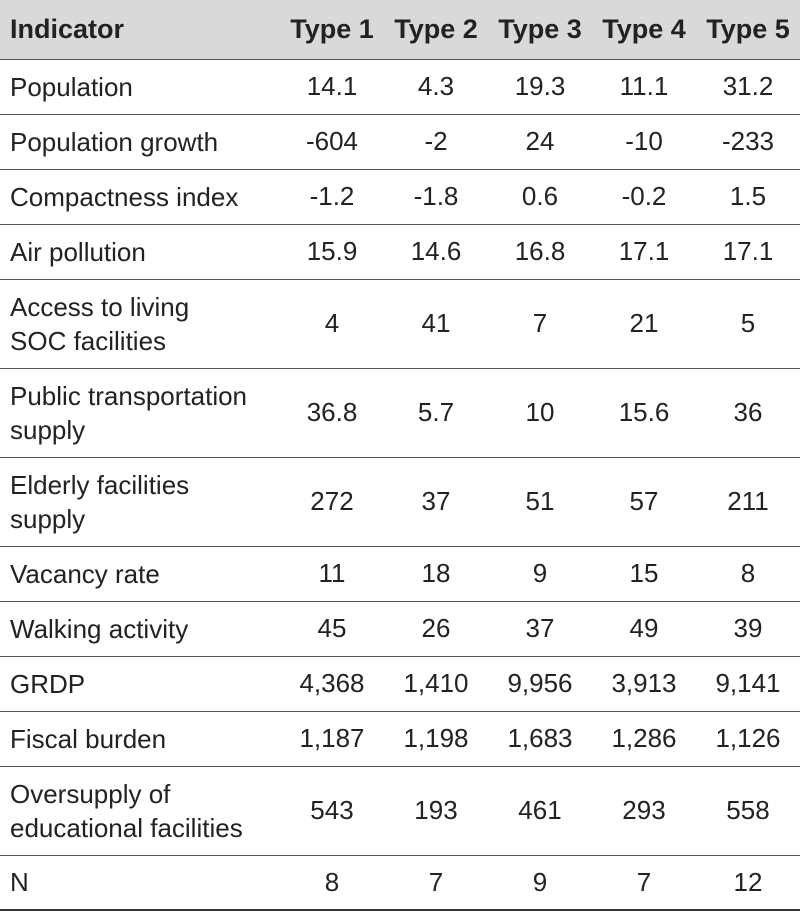 The image size is (800, 914). What do you see at coordinates (140, 810) in the screenshot?
I see `row-label: Oversupply of educational facilities` at bounding box center [140, 810].